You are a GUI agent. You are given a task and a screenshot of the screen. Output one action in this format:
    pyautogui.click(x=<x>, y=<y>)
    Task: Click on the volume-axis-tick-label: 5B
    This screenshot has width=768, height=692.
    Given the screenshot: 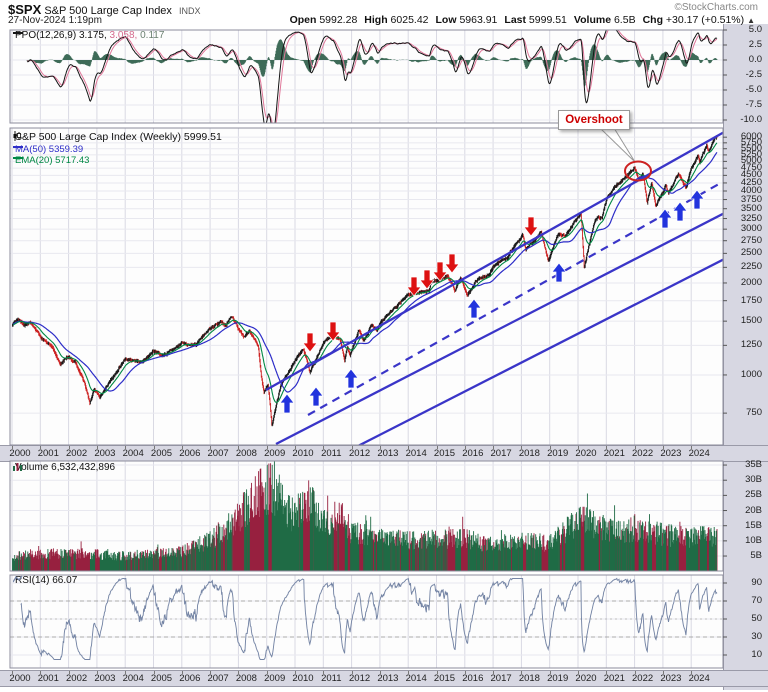 What is the action you would take?
    pyautogui.click(x=756, y=556)
    